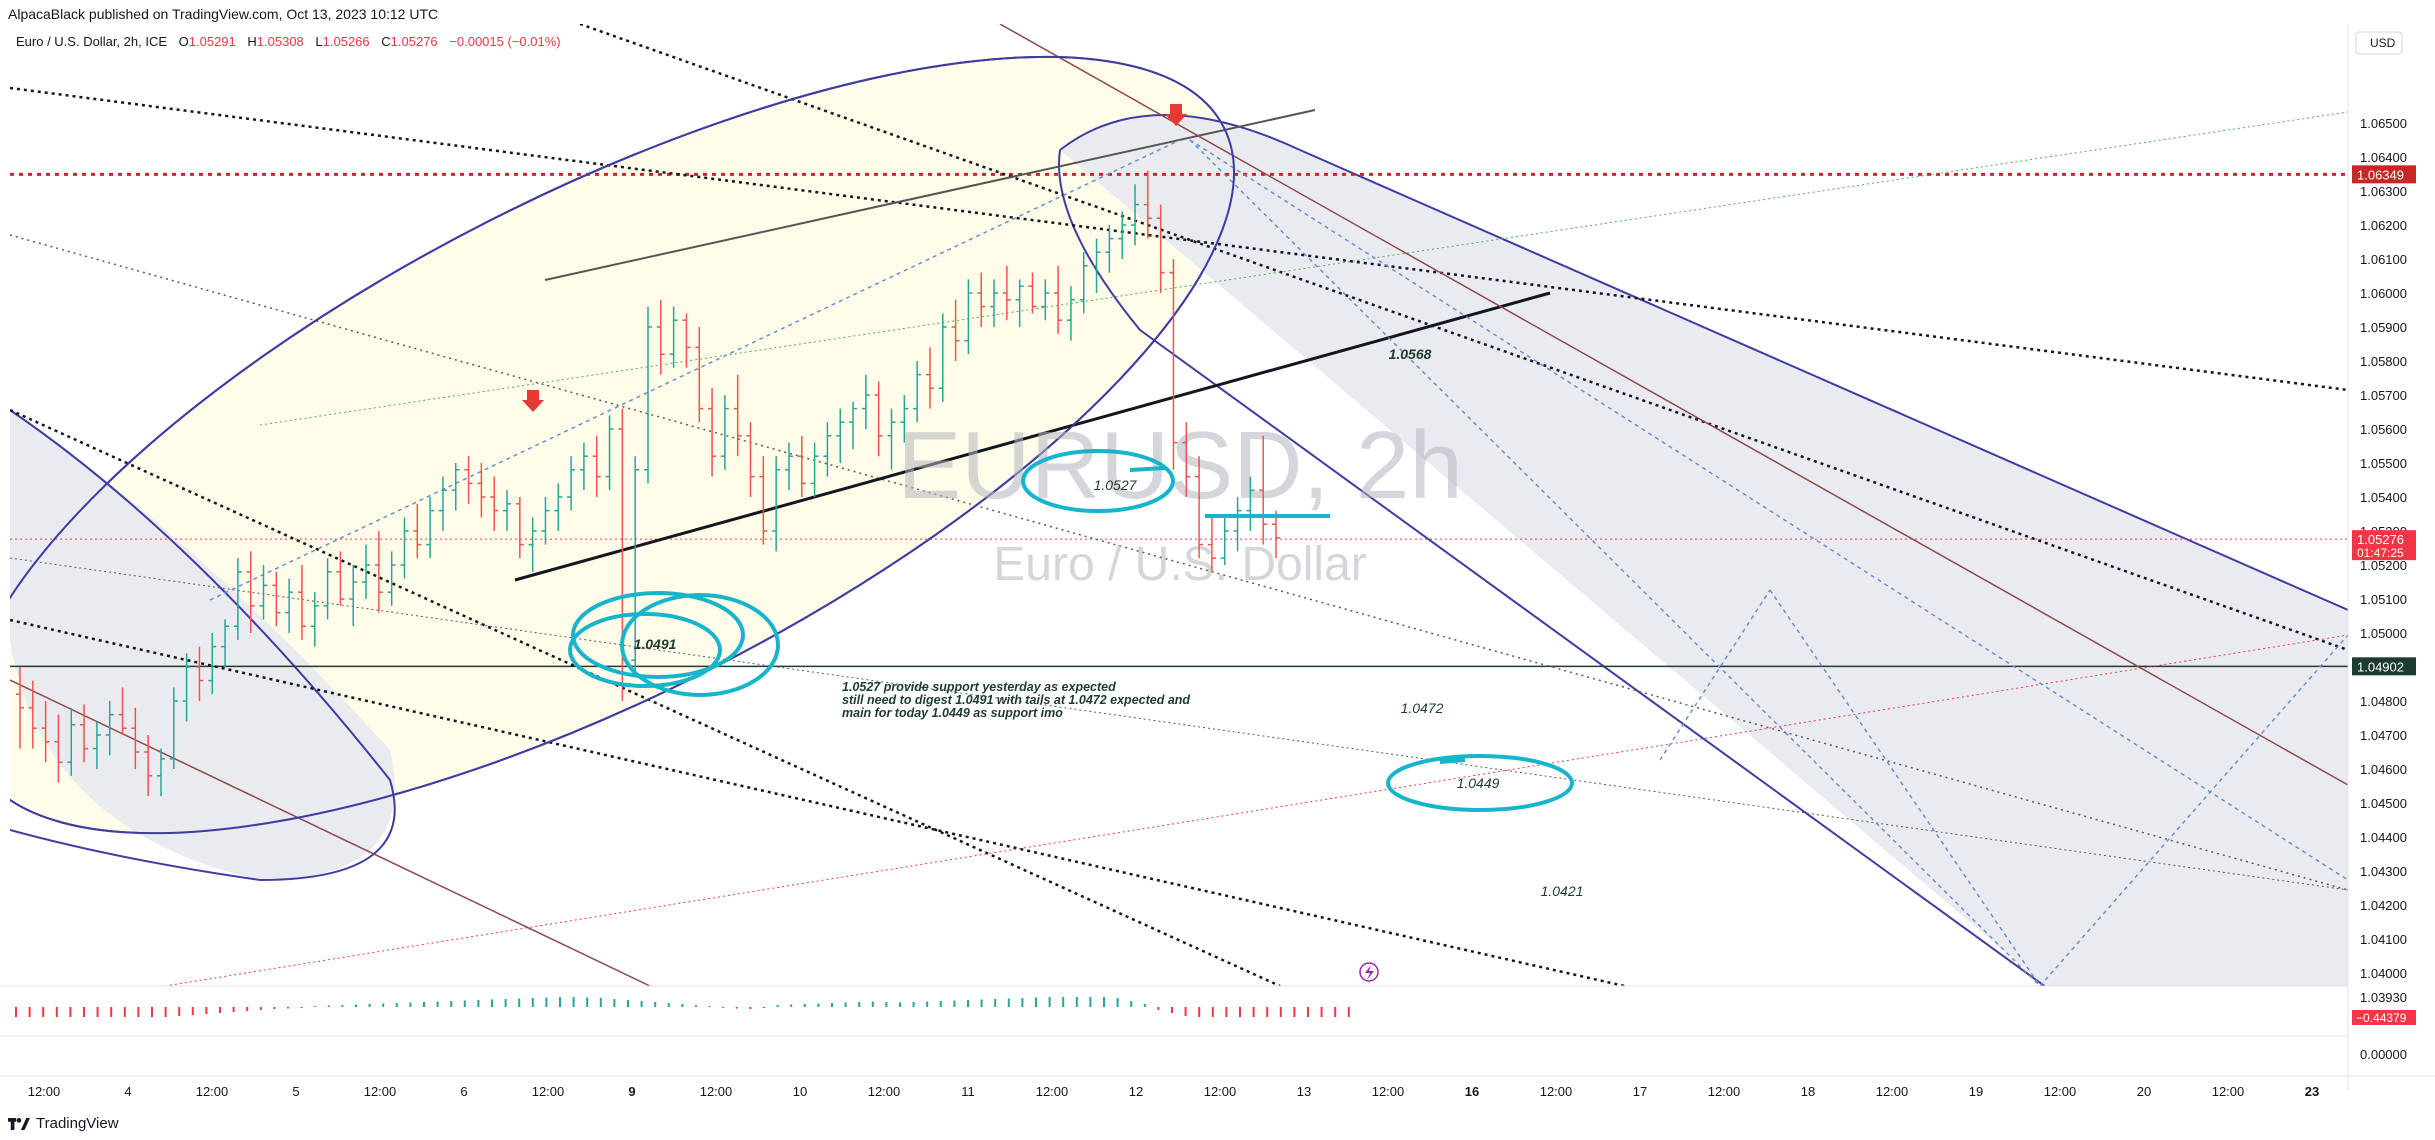 This screenshot has width=2435, height=1140. I want to click on annotation-label: 1.0421, so click(1562, 891).